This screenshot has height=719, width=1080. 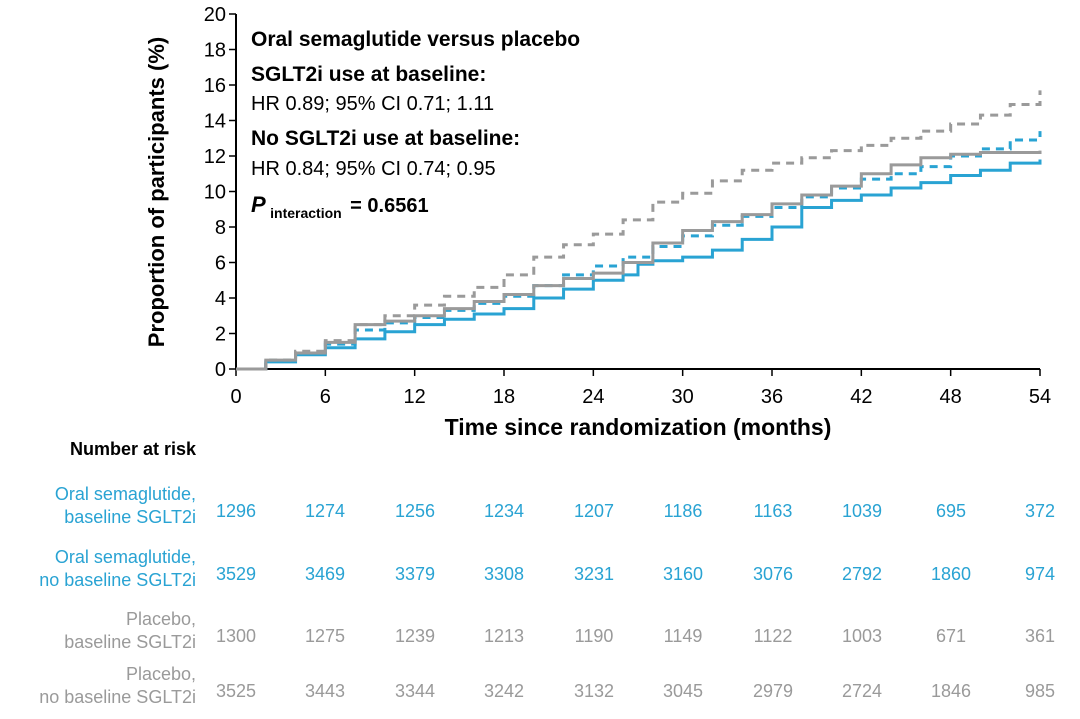 I want to click on risk-cell: 1186, so click(x=683, y=511).